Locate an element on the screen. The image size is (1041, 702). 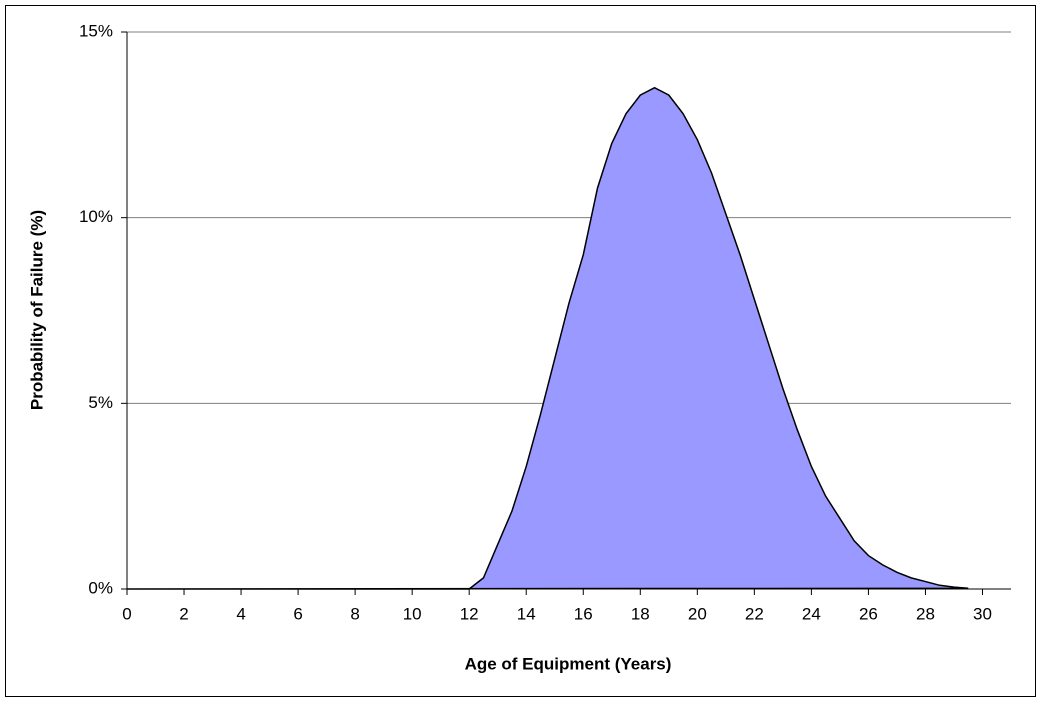
x-tick-label: 24 is located at coordinates (811, 613).